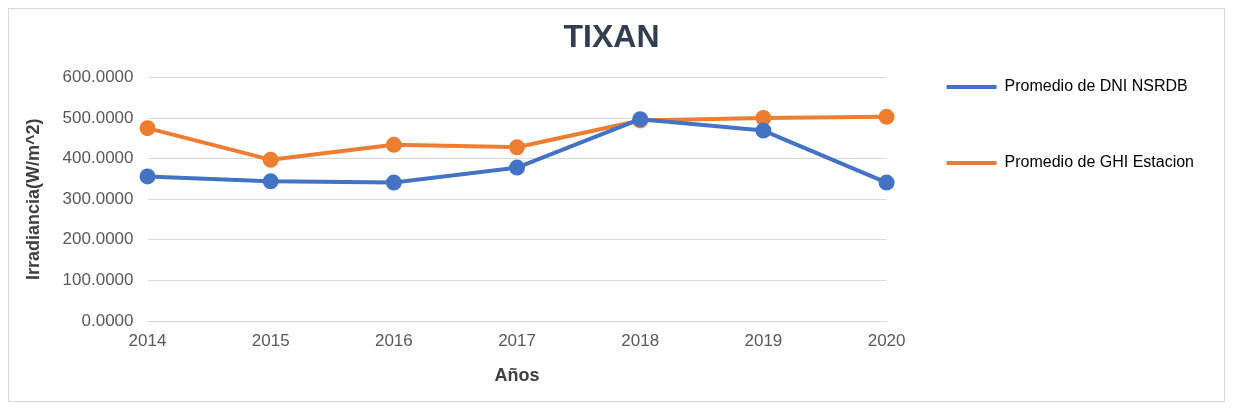 The image size is (1233, 410). What do you see at coordinates (98, 158) in the screenshot?
I see `y-tick-label: 400.0000` at bounding box center [98, 158].